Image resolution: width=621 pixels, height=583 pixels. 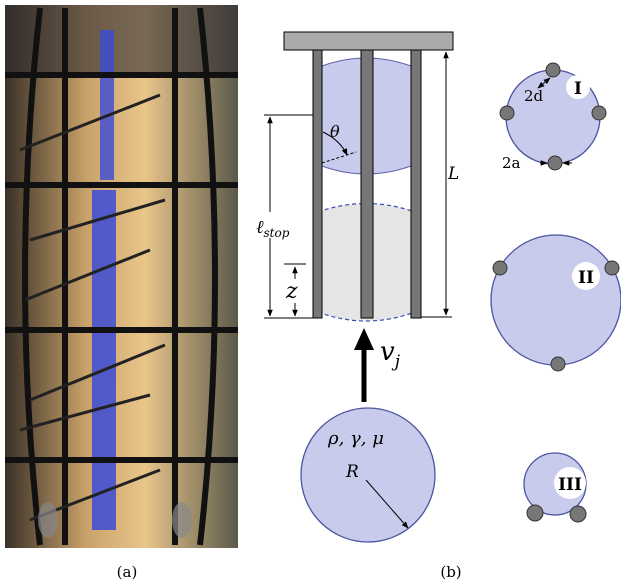 I want to click on label: 2d, so click(x=534, y=96).